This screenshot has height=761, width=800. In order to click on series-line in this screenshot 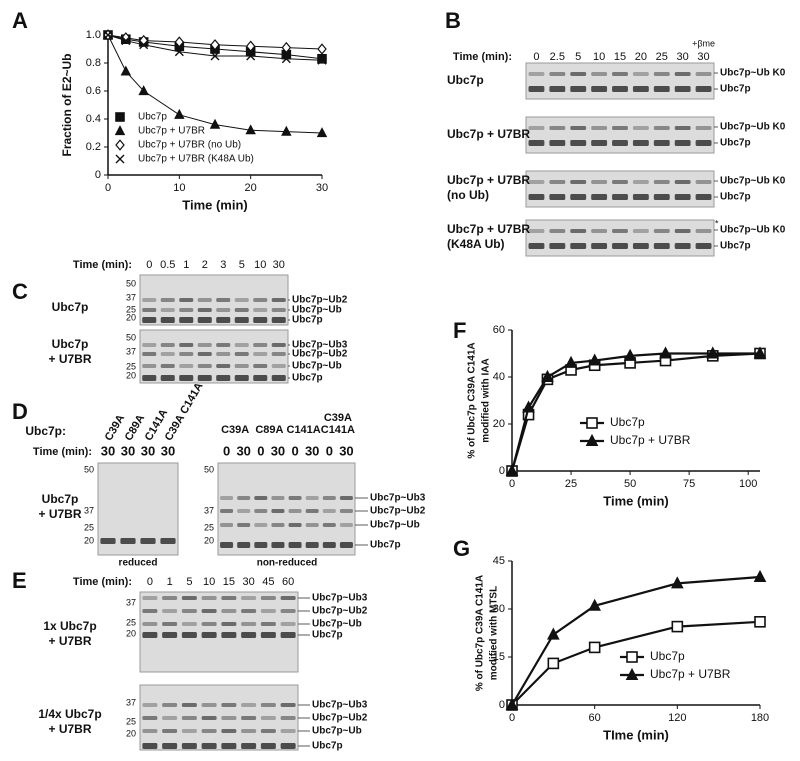, I will do `click(635, 412)`.